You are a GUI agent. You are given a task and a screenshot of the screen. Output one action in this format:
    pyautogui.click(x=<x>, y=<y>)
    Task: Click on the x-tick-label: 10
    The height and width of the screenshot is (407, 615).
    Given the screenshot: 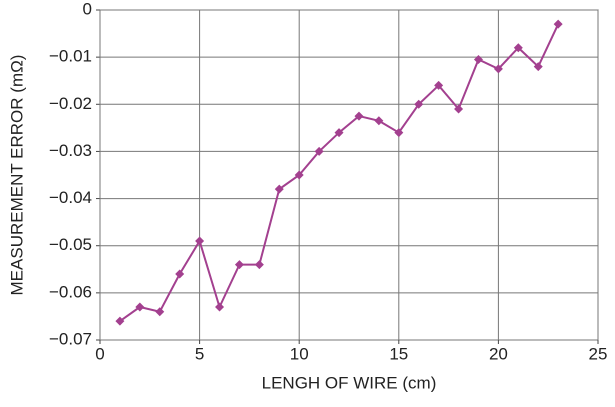 What is the action you would take?
    pyautogui.click(x=299, y=353)
    